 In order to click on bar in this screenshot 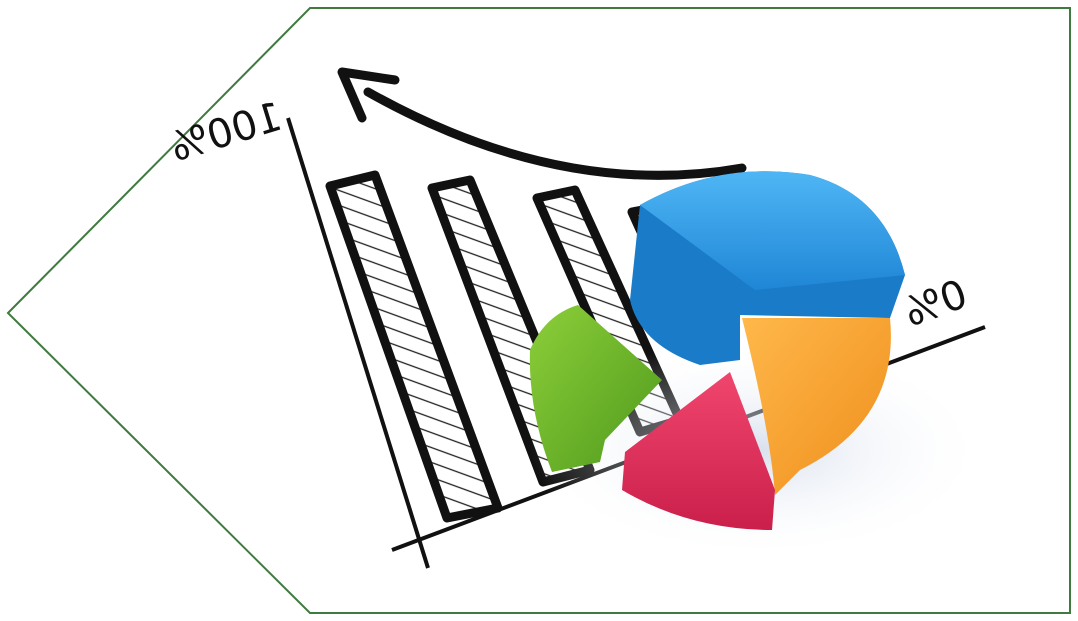, I will do `click(414, 346)`.